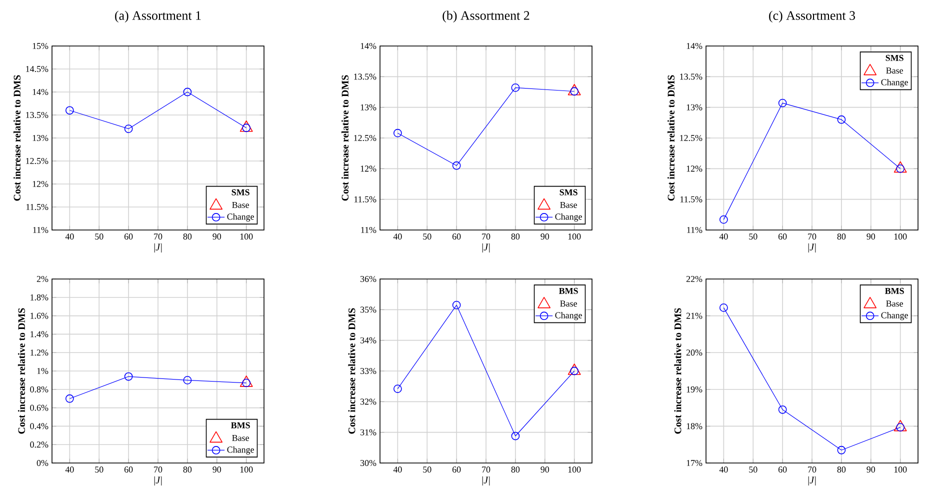 The height and width of the screenshot is (496, 927). What do you see at coordinates (694, 389) in the screenshot?
I see `y-tick-label: 19%` at bounding box center [694, 389].